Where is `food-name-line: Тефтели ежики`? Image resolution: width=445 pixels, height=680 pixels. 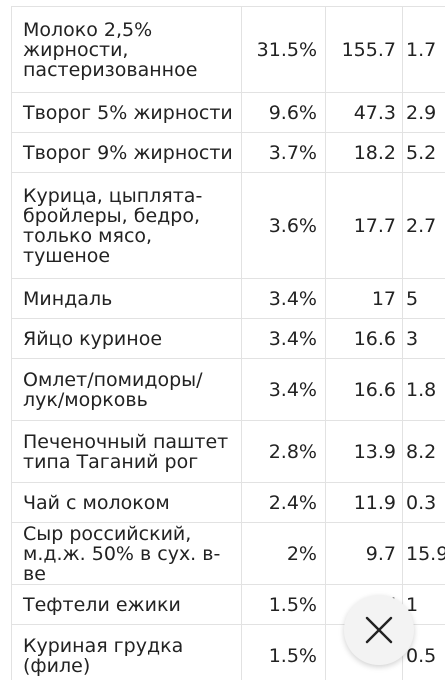
food-name-line: Тефтели ежики is located at coordinates (102, 604).